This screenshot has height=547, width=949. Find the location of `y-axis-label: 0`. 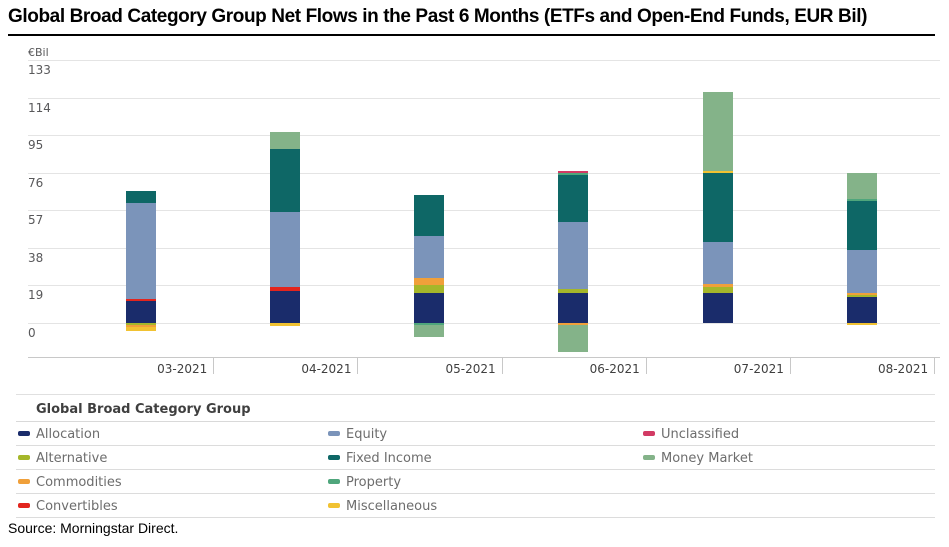

y-axis-label: 0 is located at coordinates (32, 333).